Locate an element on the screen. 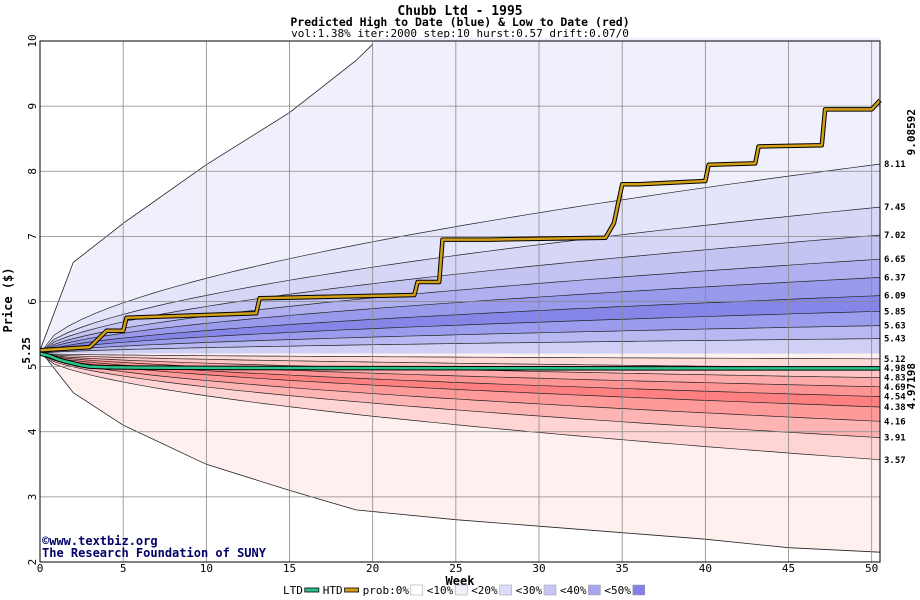  legend-line-ltd is located at coordinates (312, 590).